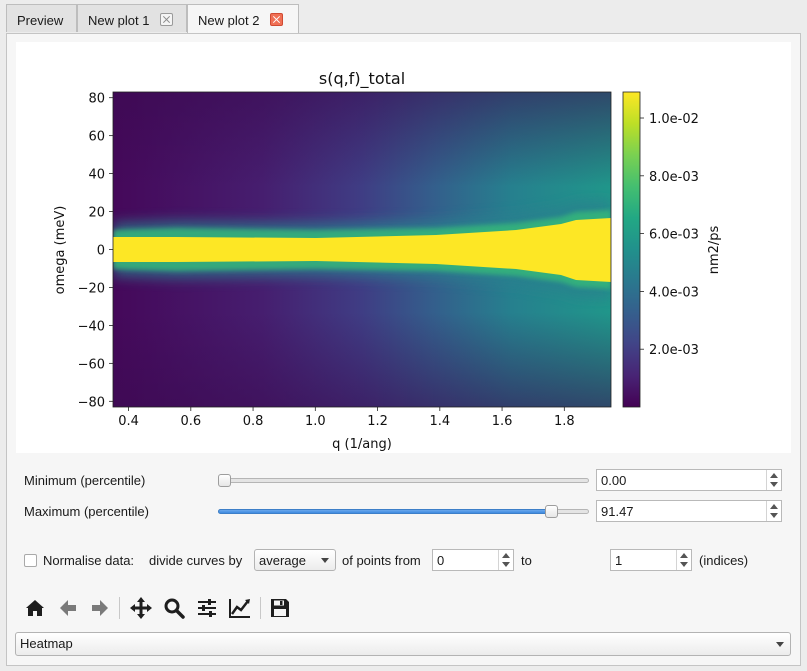 The height and width of the screenshot is (671, 807). I want to click on colorbar-tick-label: 6.0e-03, so click(674, 235).